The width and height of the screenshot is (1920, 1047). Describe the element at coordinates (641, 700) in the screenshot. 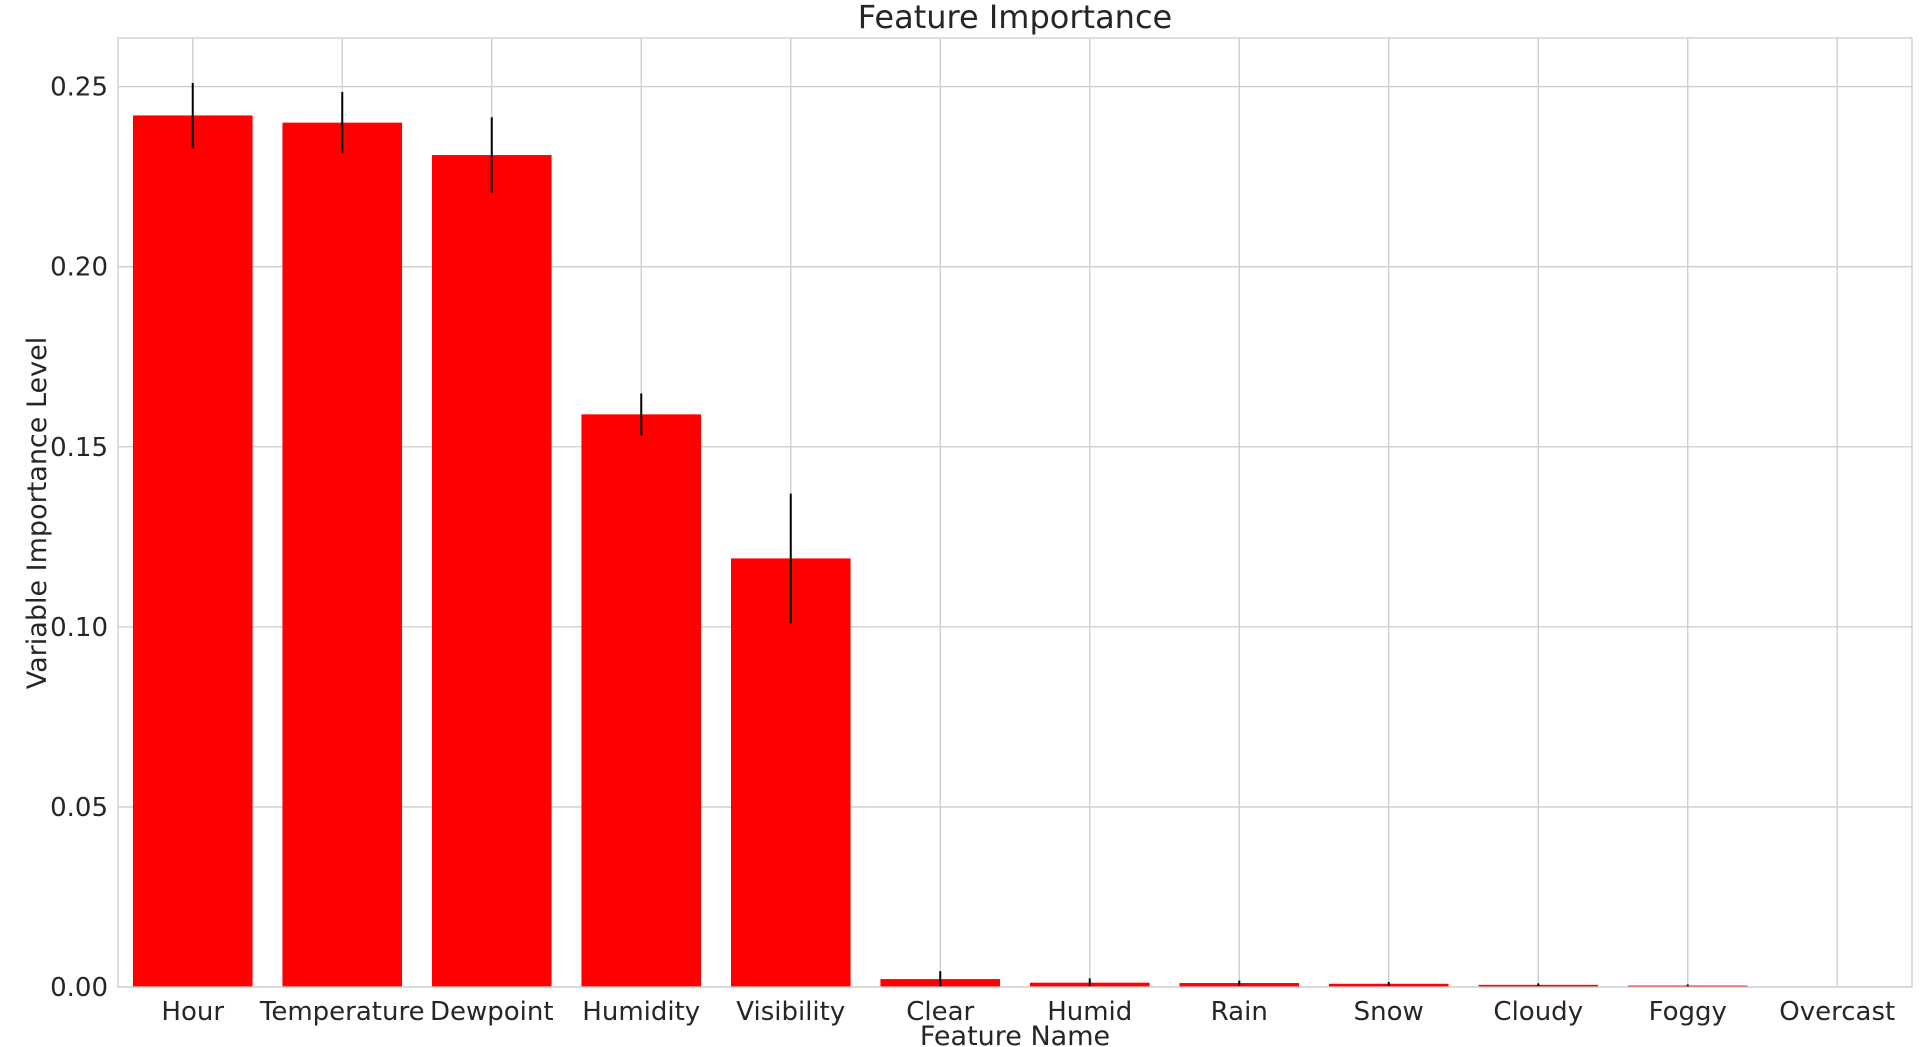

I see `bar-humidity` at that location.